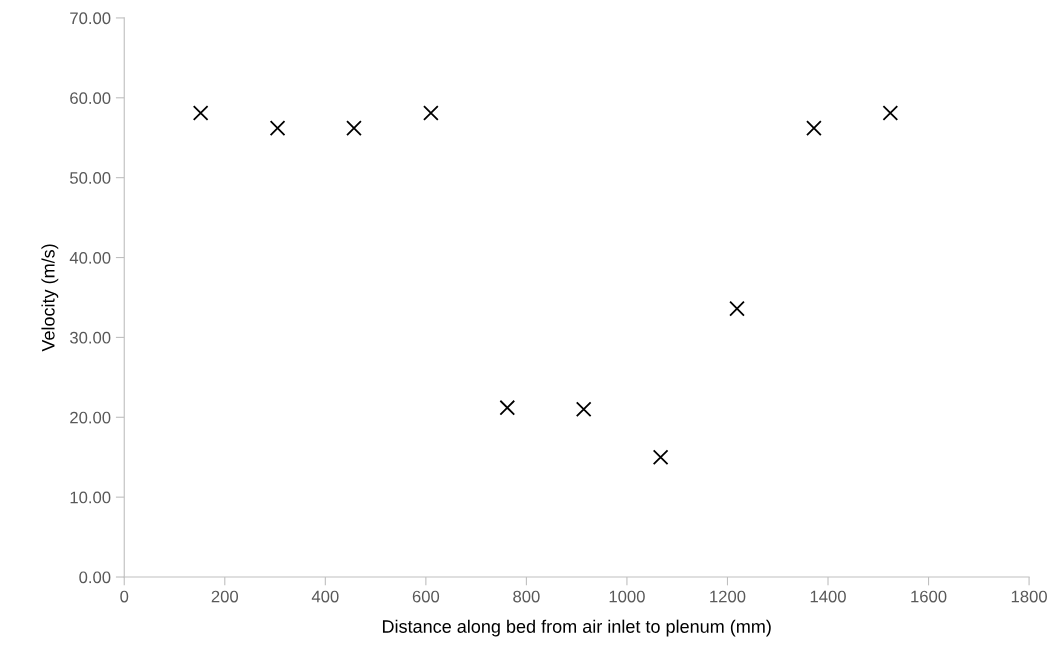 The width and height of the screenshot is (1062, 664). Describe the element at coordinates (124, 596) in the screenshot. I see `x-tick-label: 0` at that location.